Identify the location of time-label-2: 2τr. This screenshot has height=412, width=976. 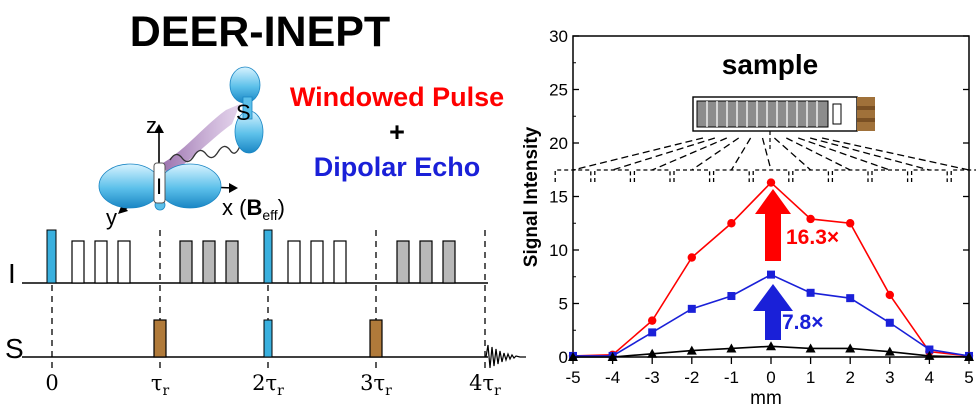
(268, 385).